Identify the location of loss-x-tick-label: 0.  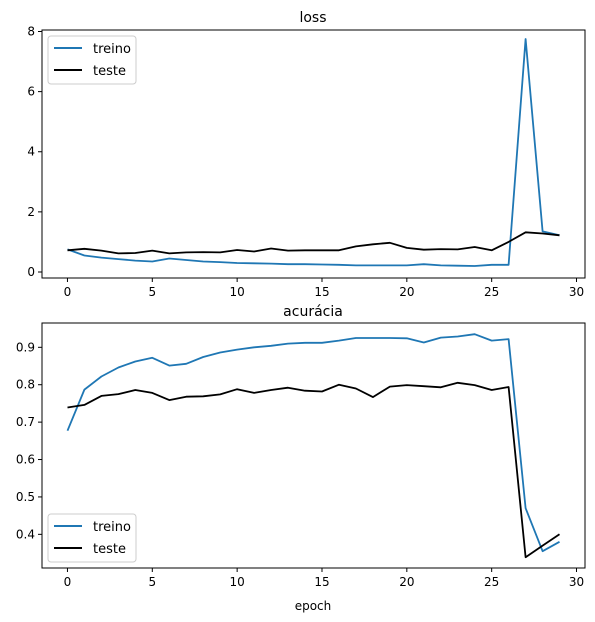
(68, 292).